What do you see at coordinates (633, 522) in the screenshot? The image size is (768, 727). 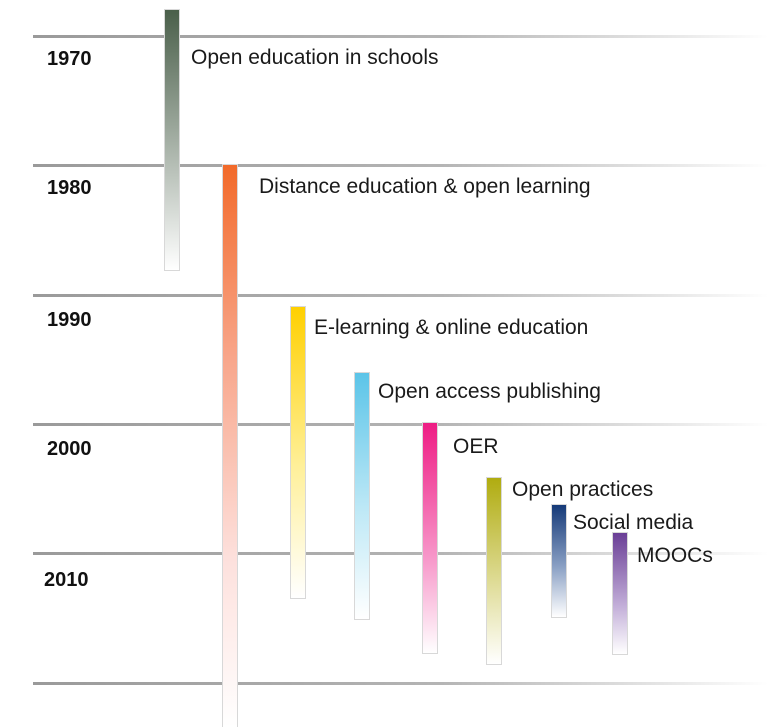 I see `label-social-media: Social media` at bounding box center [633, 522].